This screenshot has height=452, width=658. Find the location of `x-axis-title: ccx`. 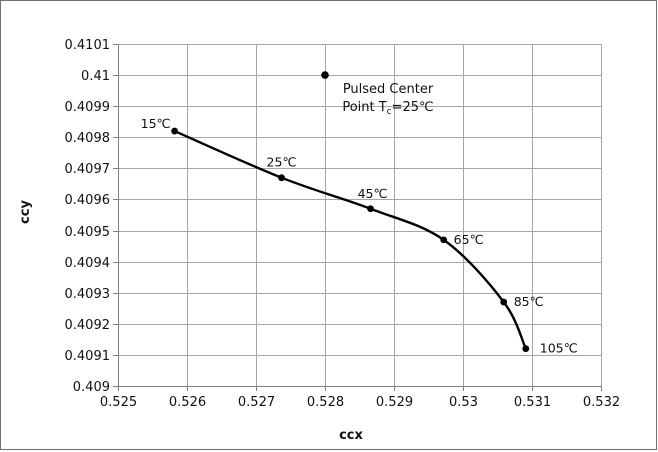

x-axis-title: ccx is located at coordinates (351, 435).